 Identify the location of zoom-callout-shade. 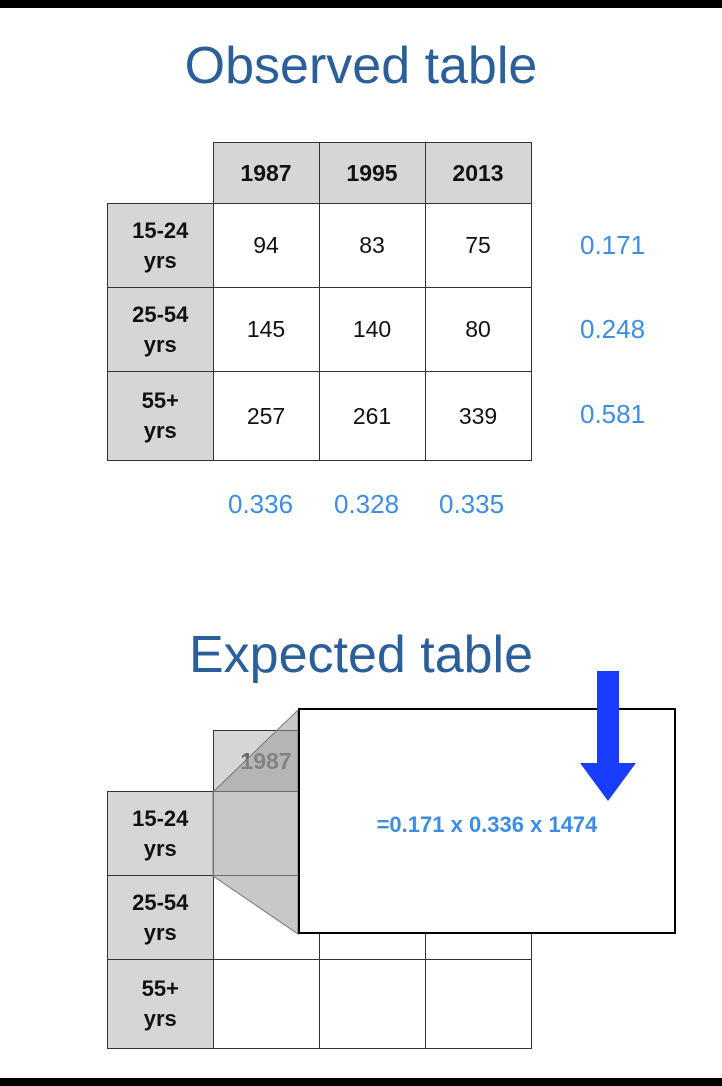
(255, 821).